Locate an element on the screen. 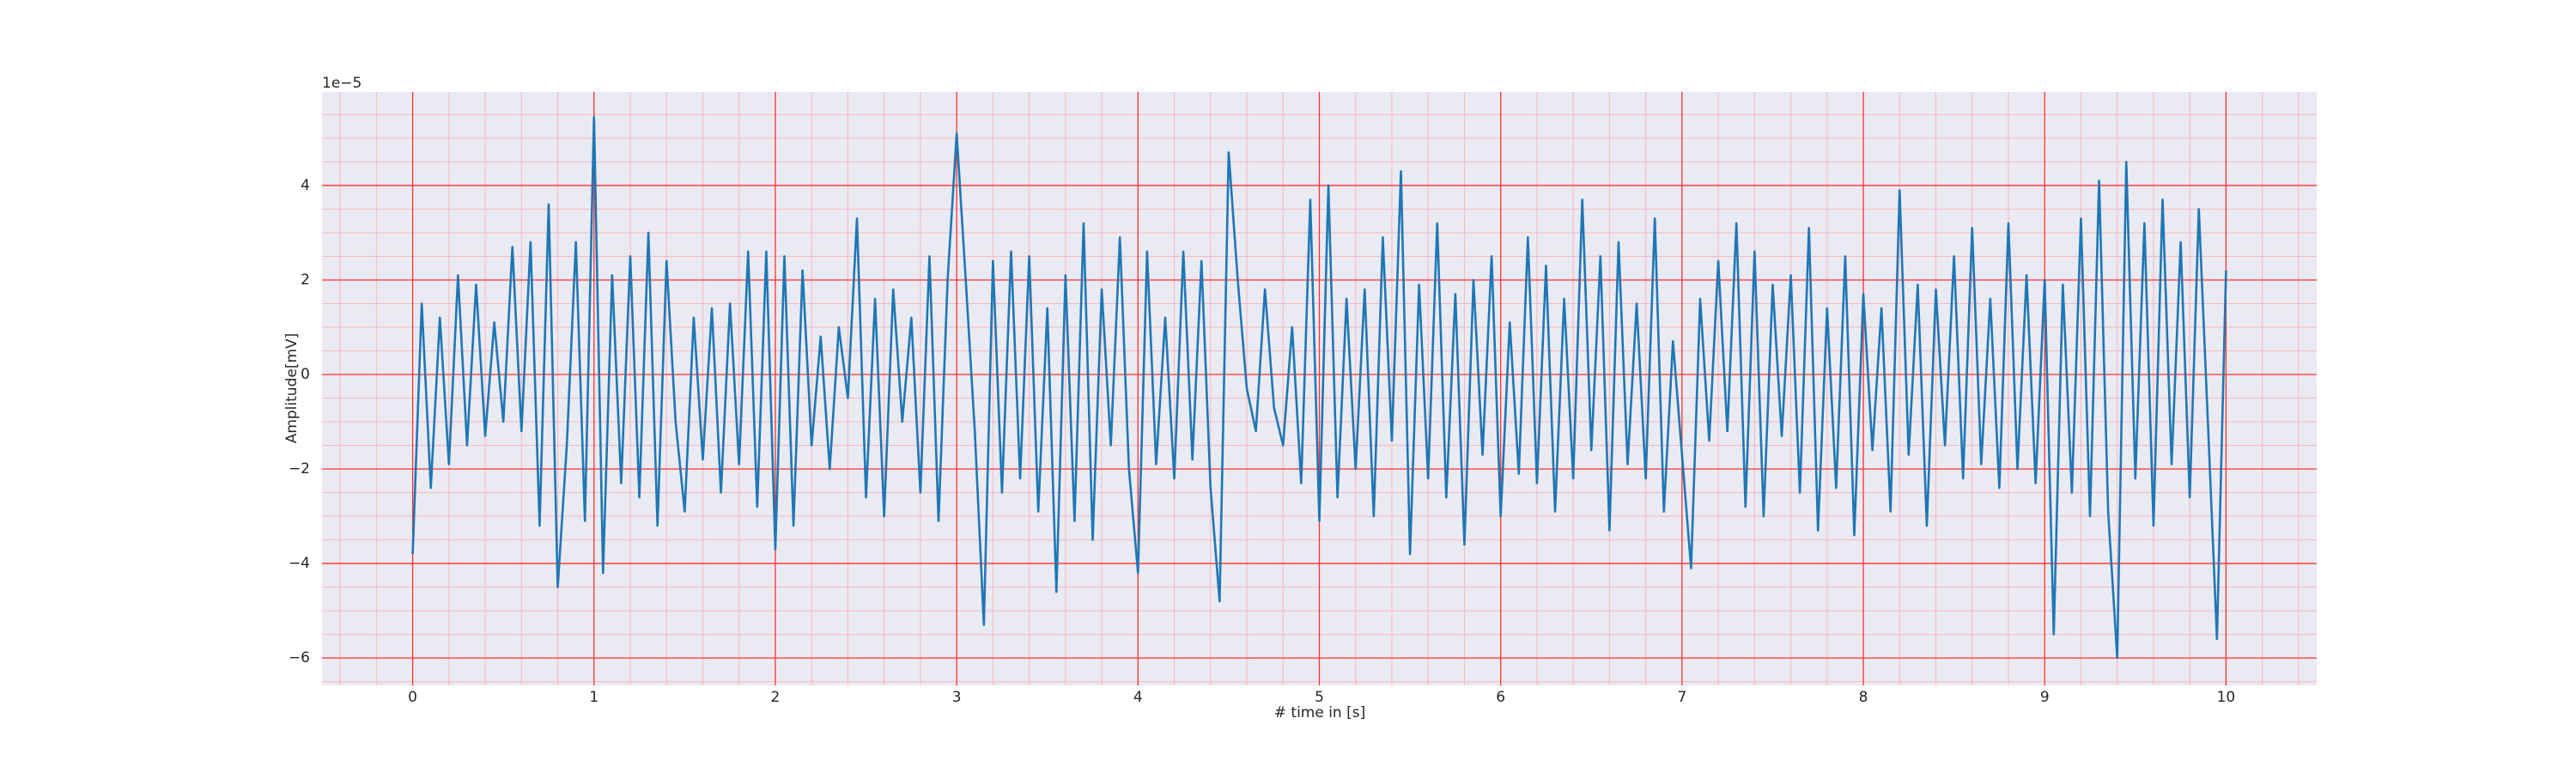  x-tick-label: 8 is located at coordinates (1864, 697).